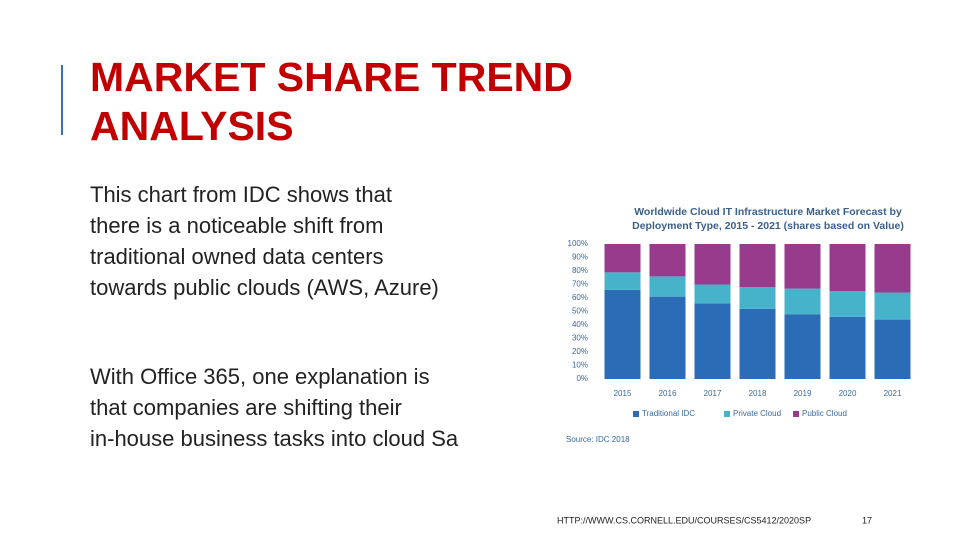 The height and width of the screenshot is (540, 960). I want to click on x-tick-label: 2020, so click(848, 393).